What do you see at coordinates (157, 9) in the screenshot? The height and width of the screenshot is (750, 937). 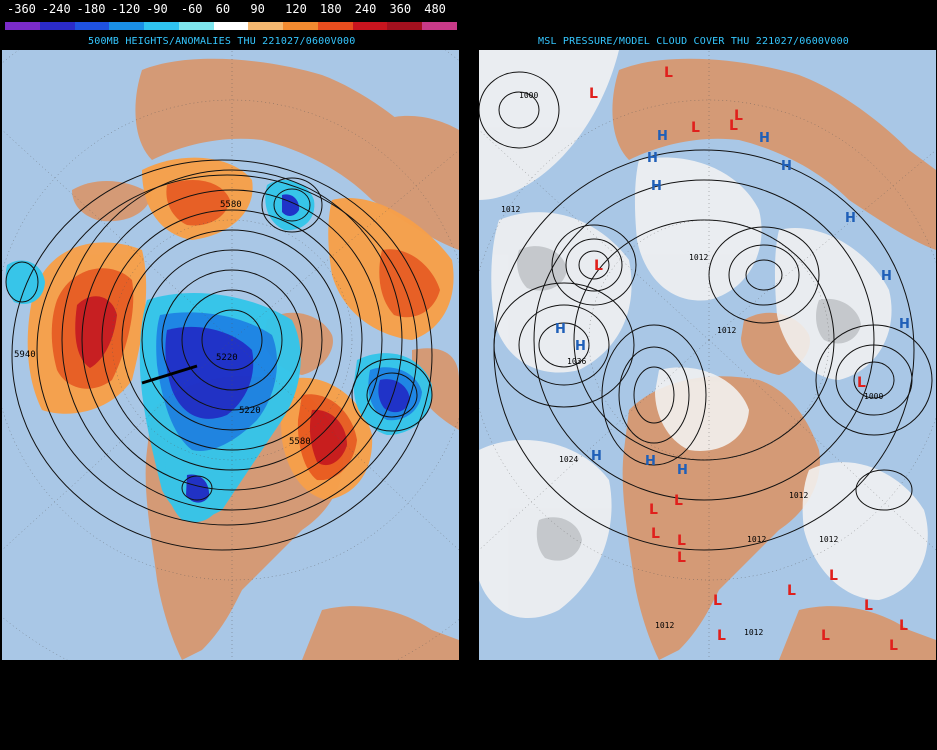 I see `legend-label: -90` at bounding box center [157, 9].